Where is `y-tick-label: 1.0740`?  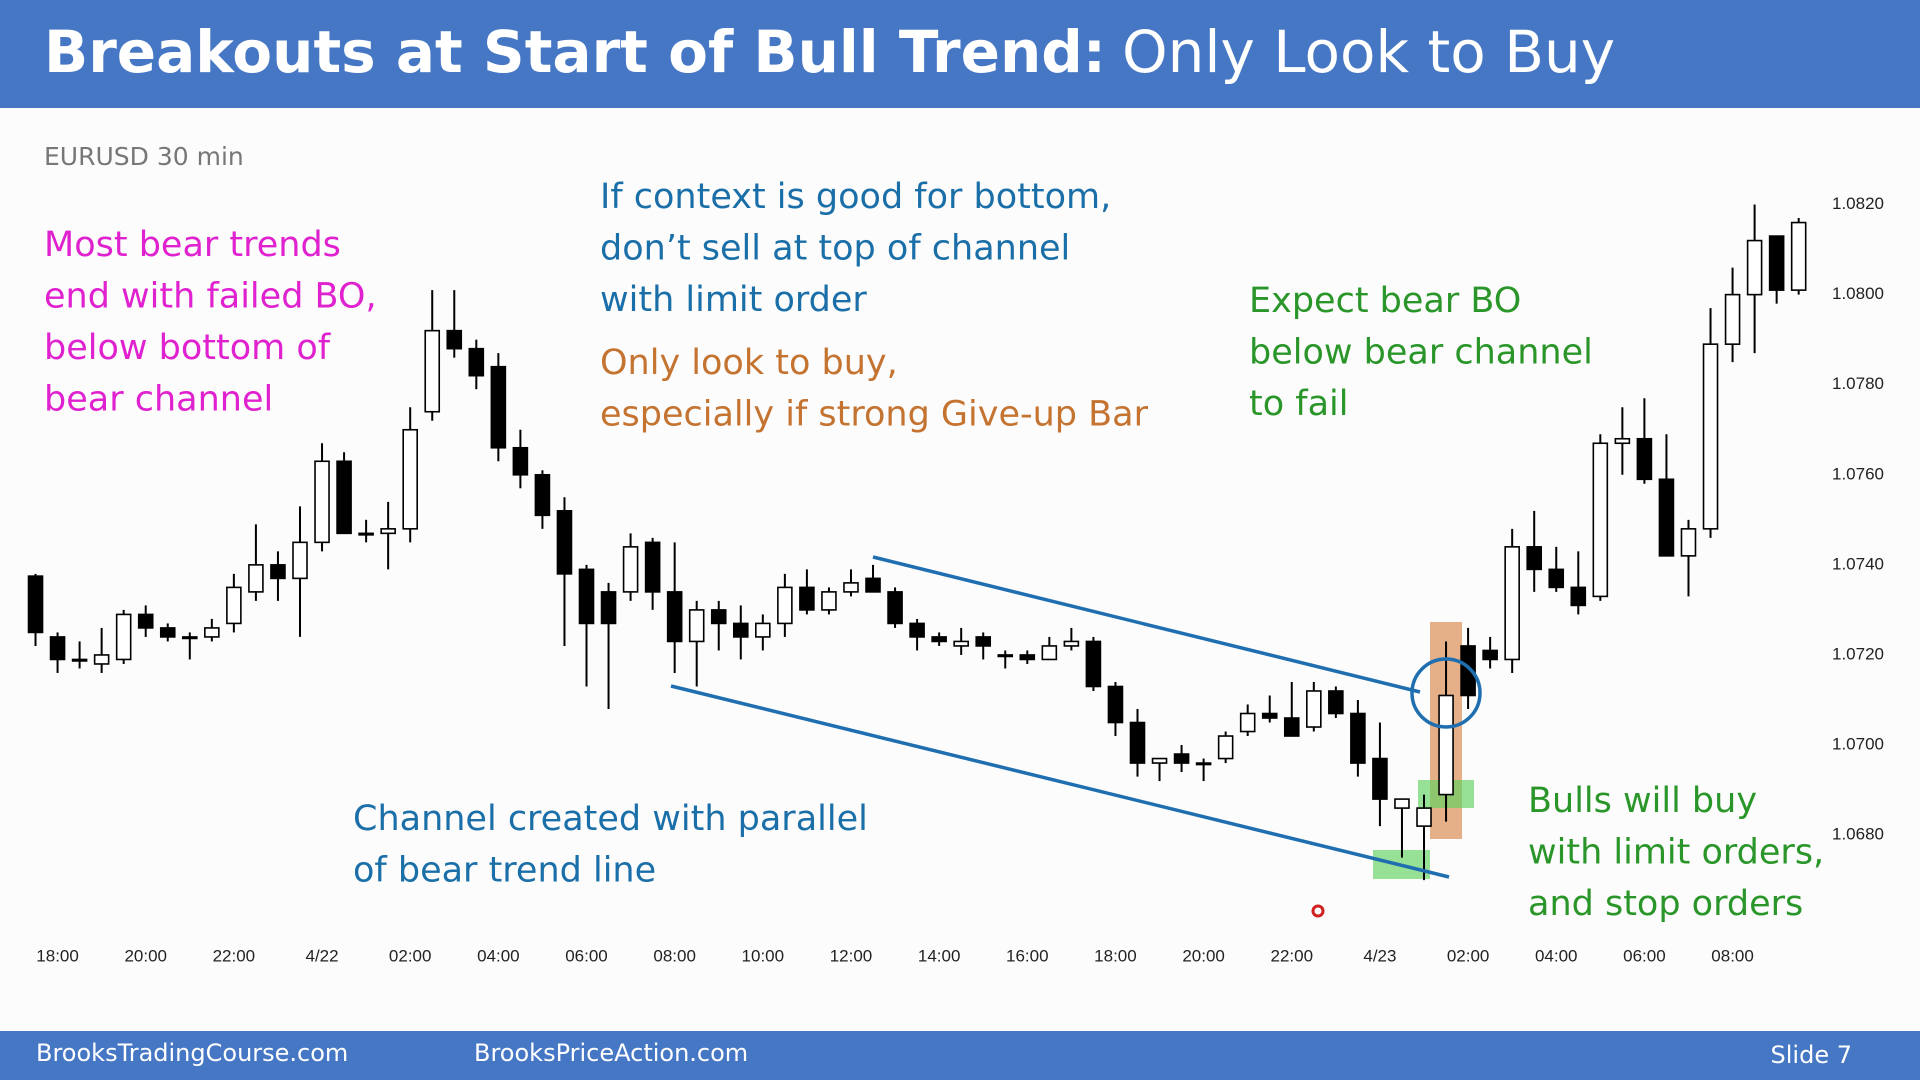
y-tick-label: 1.0740 is located at coordinates (1858, 563).